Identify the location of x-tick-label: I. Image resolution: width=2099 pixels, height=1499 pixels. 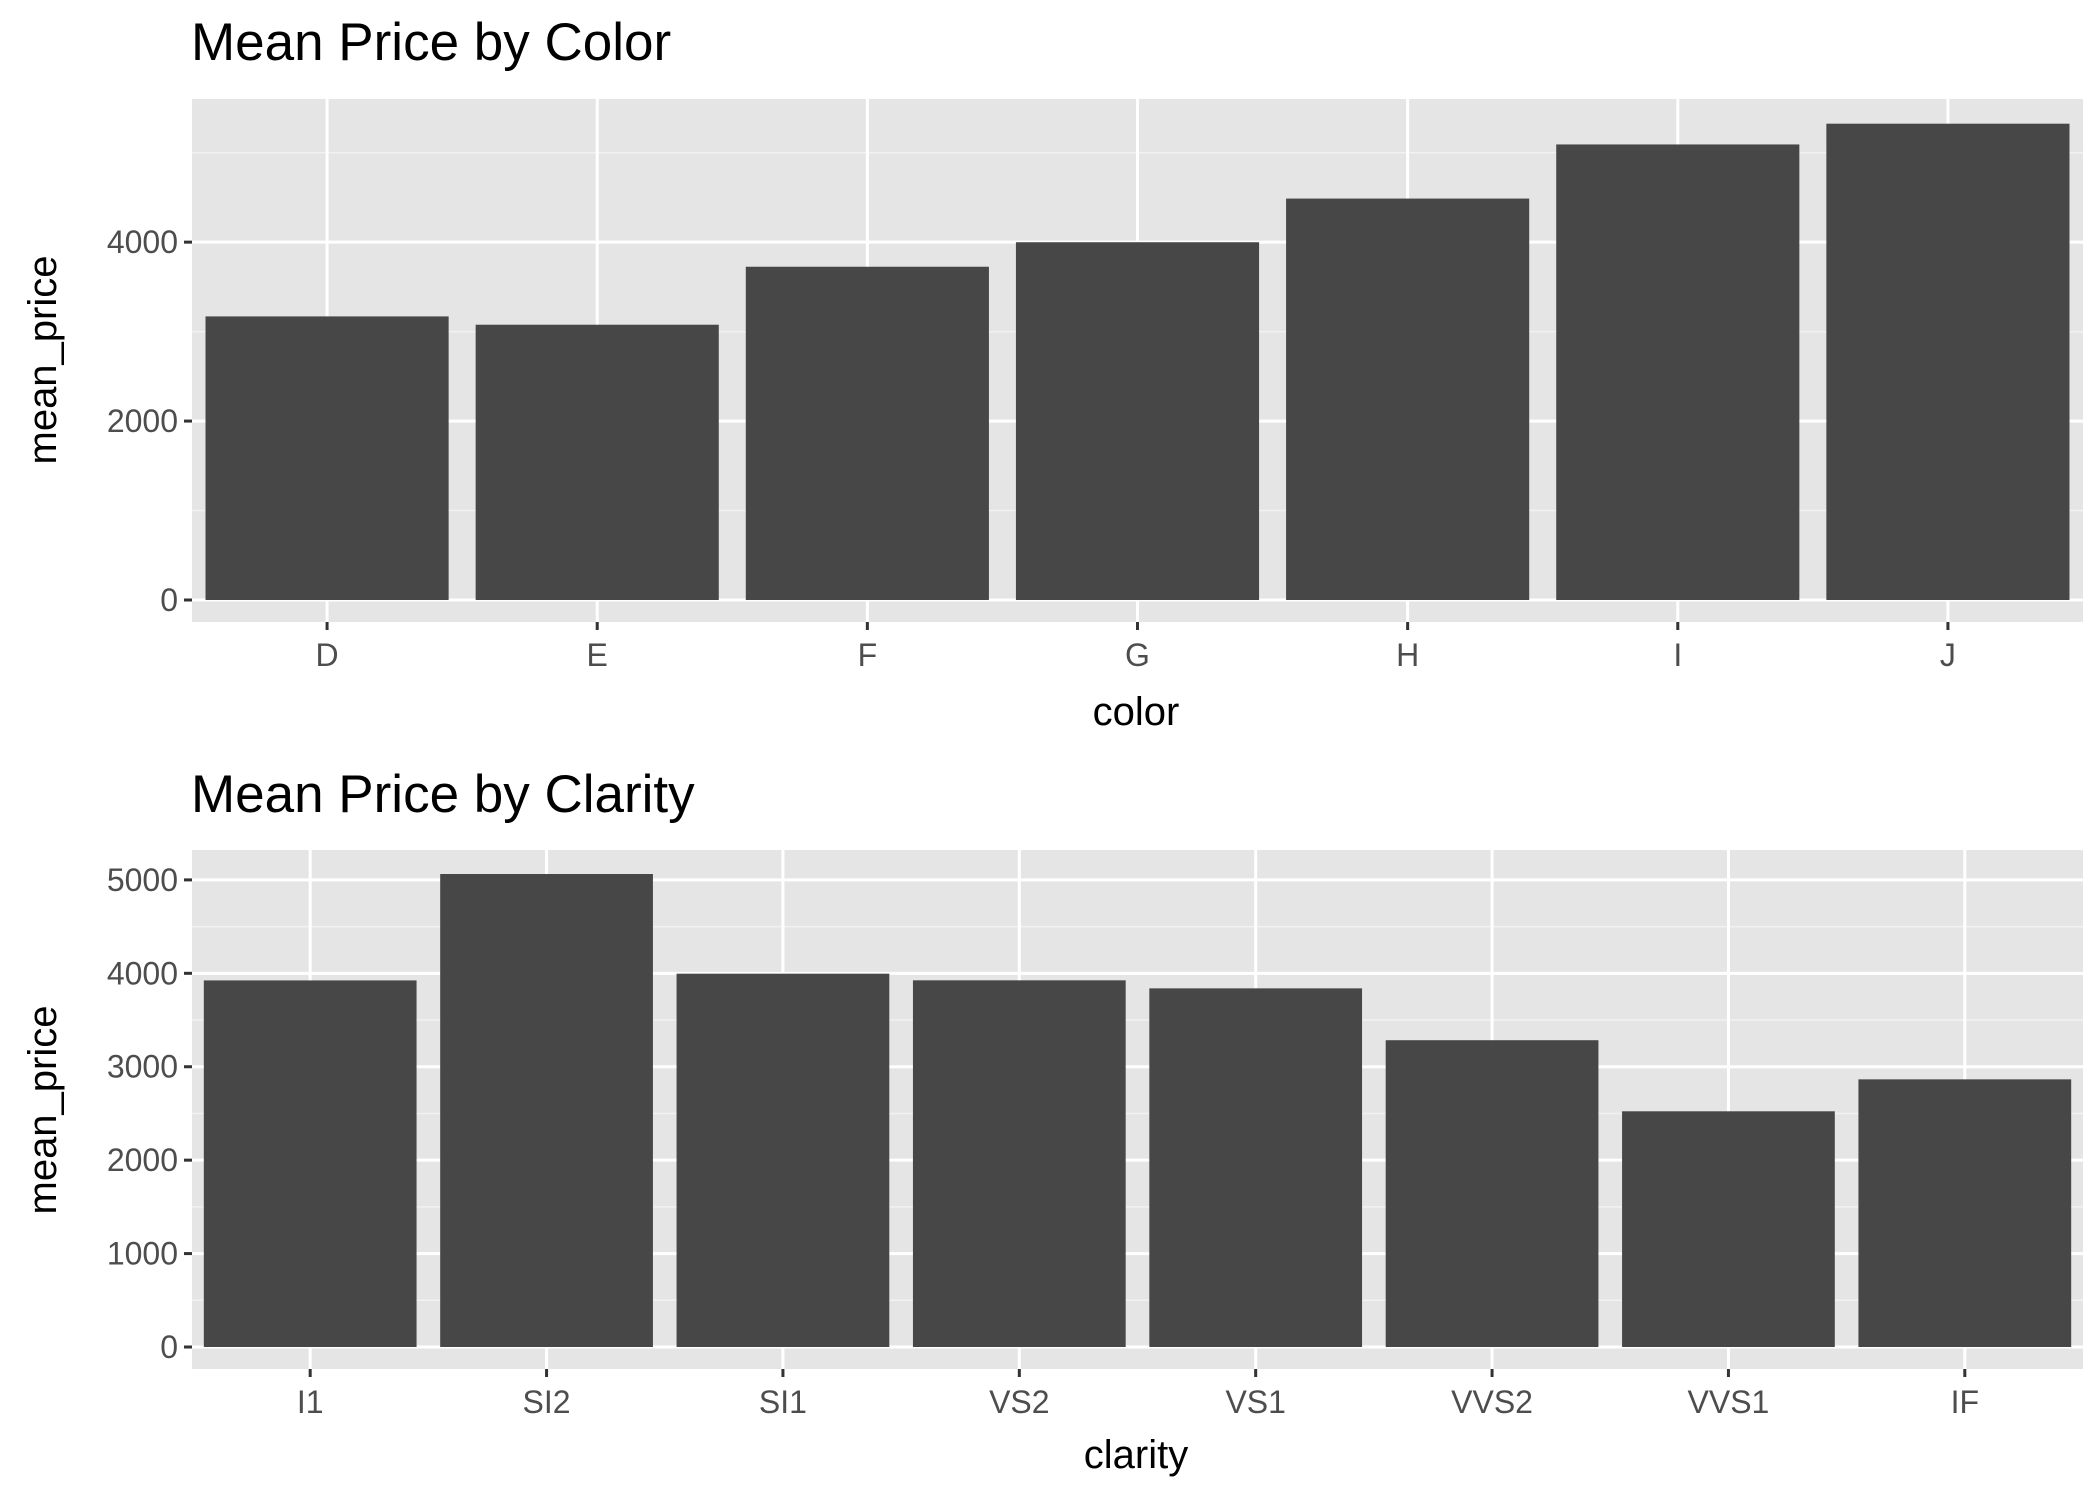
(1677, 655).